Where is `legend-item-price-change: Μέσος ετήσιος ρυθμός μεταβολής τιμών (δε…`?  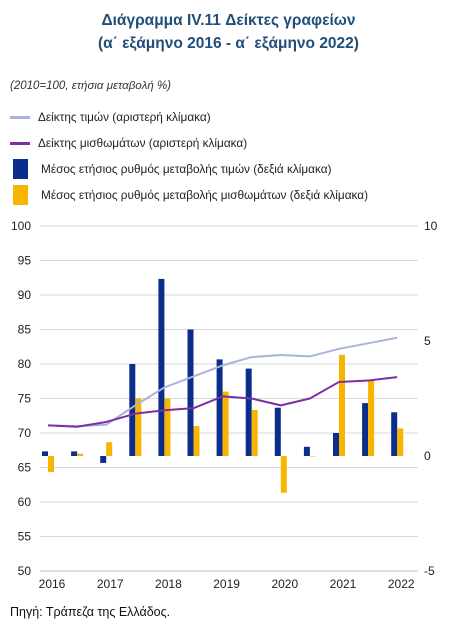
legend-item-price-change: Μέσος ετήσιος ρυθμός μεταβολής τιμών (δε… is located at coordinates (189, 169).